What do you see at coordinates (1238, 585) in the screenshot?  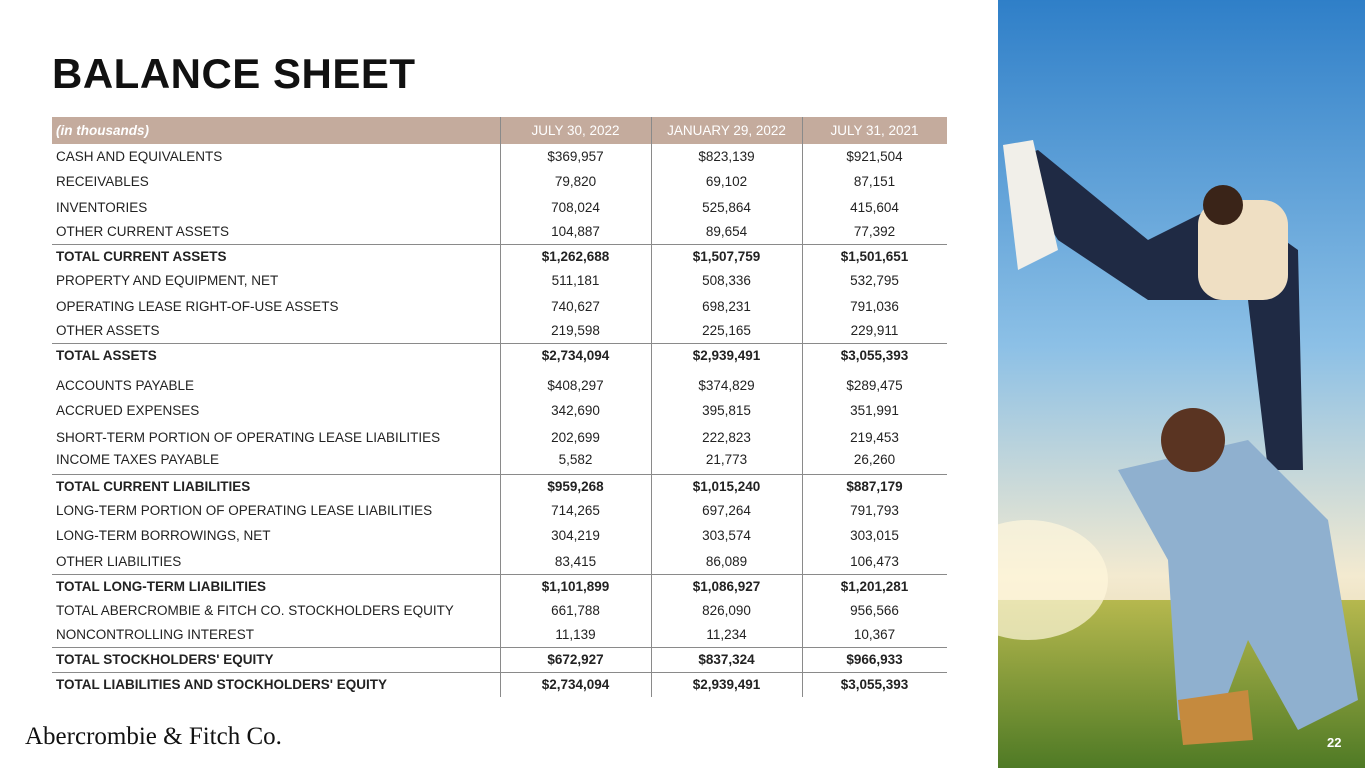 I see `crouching-denim` at bounding box center [1238, 585].